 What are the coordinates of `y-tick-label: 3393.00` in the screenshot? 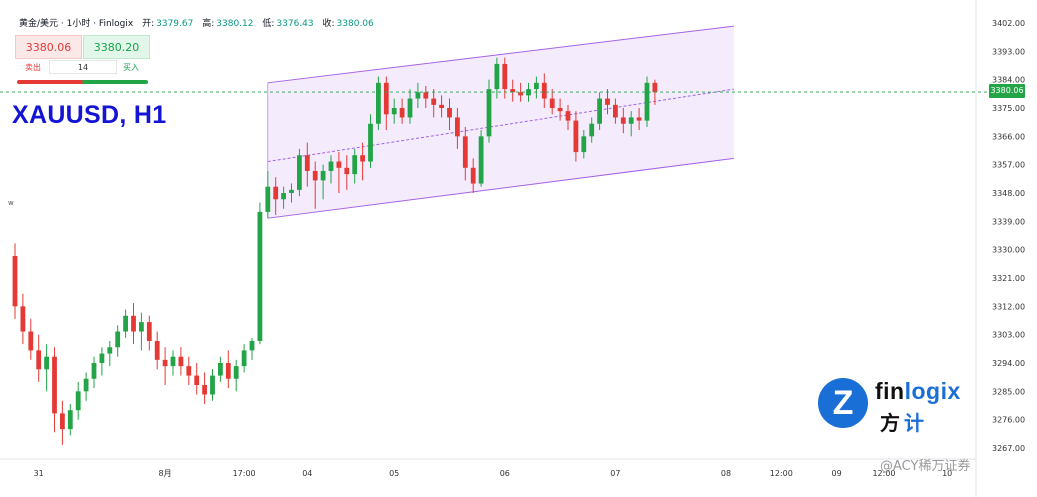 It's located at (1008, 51).